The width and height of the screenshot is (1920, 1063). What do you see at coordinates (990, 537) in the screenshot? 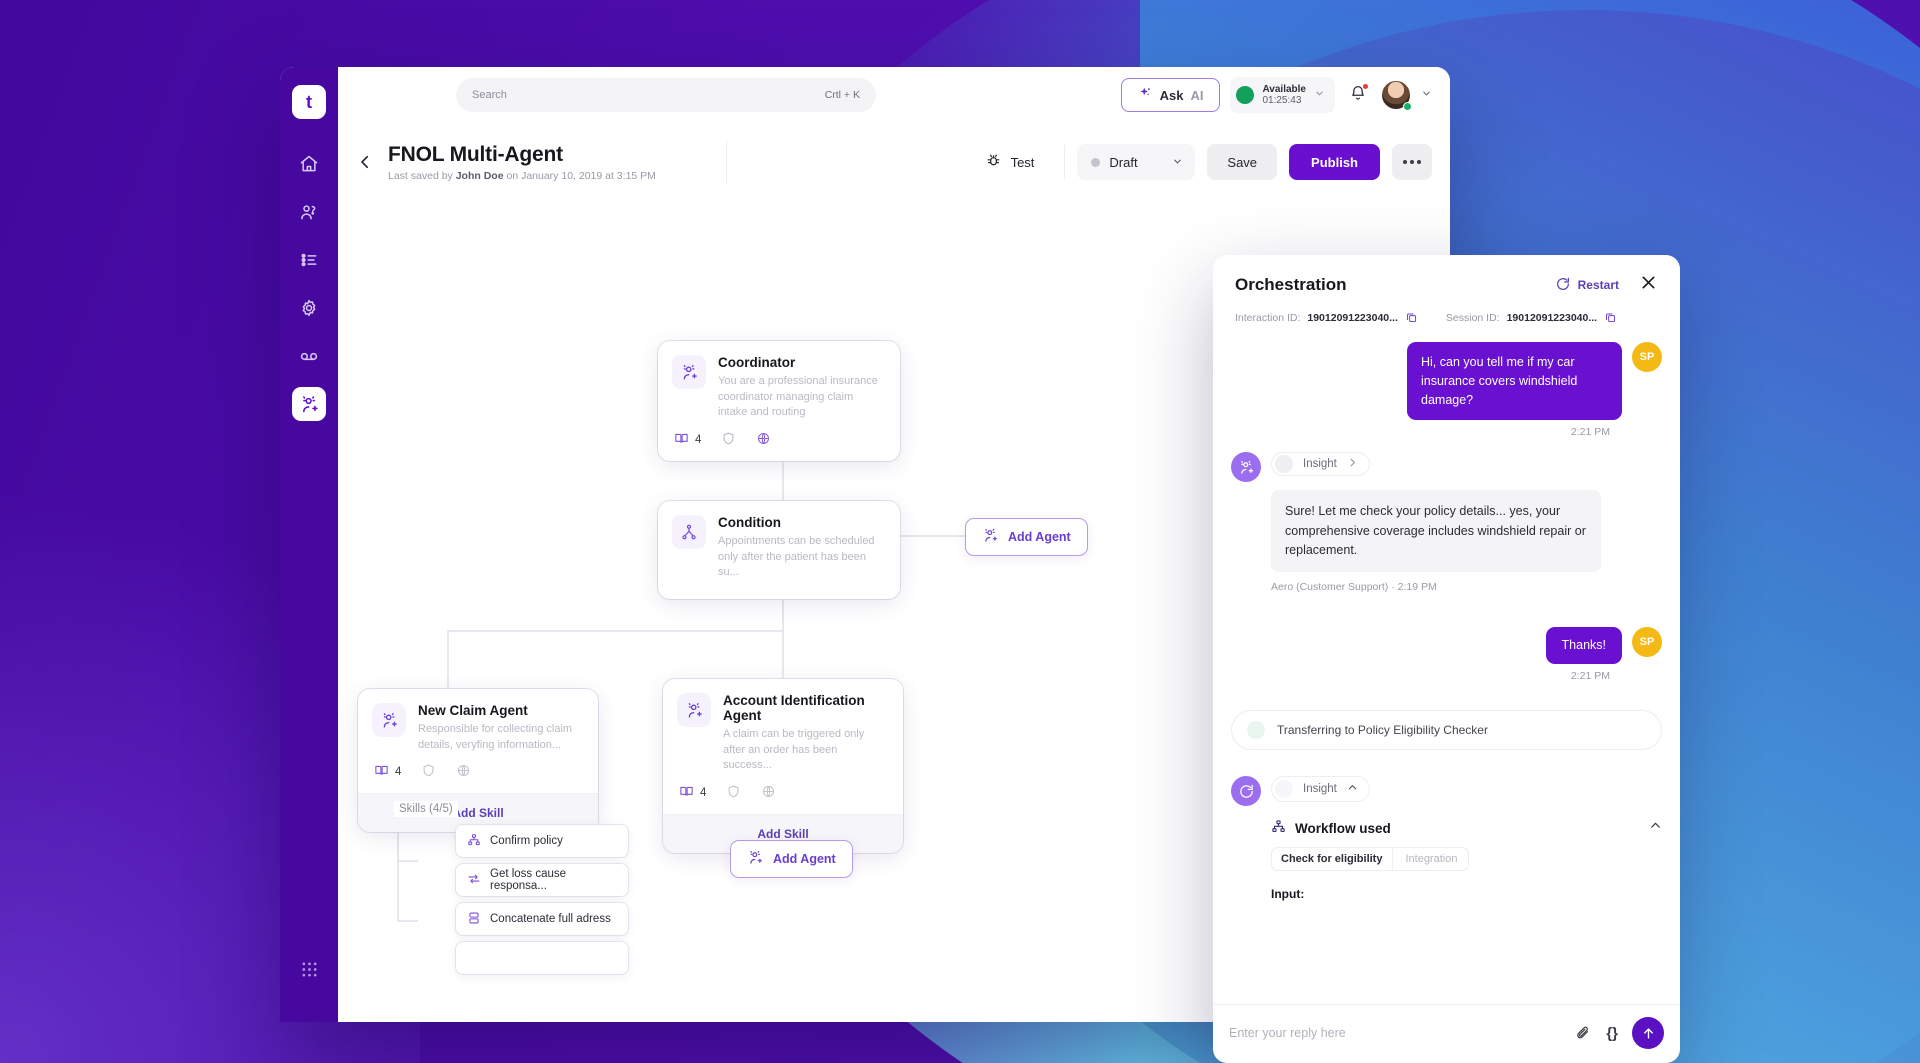
I see `add-agent-icon` at bounding box center [990, 537].